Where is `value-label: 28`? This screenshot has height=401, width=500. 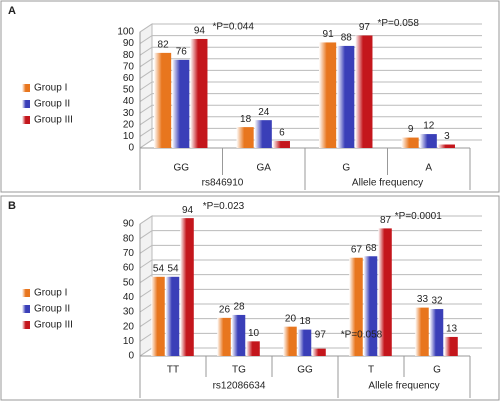 value-label: 28 is located at coordinates (239, 307).